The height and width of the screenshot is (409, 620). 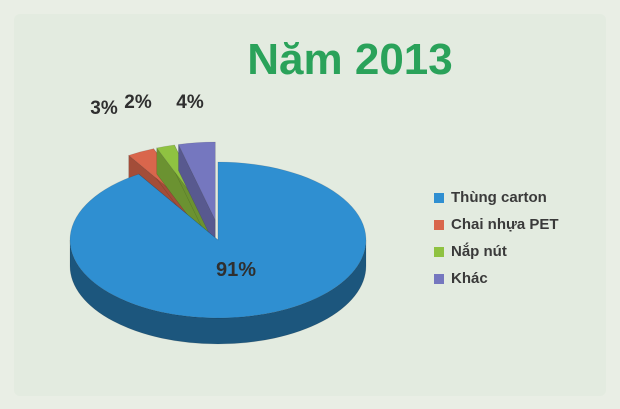 I want to click on data-label: 2%, so click(x=138, y=102).